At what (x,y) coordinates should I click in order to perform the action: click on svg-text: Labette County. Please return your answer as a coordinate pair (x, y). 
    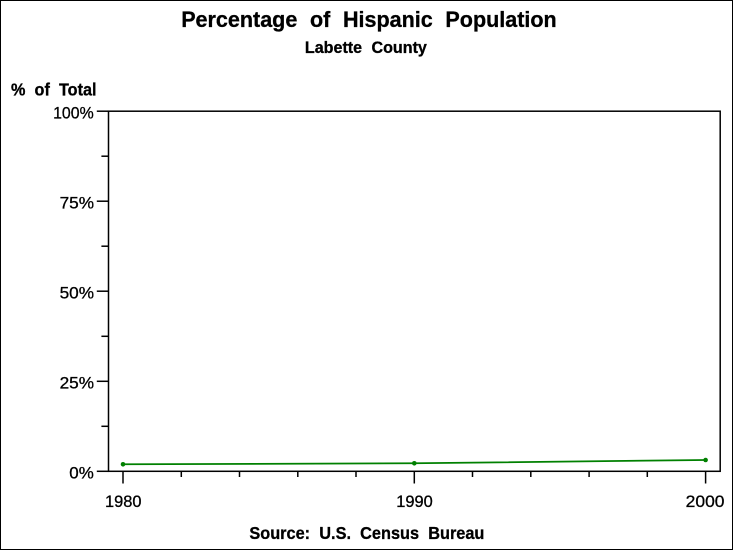
    Looking at the image, I should click on (366, 48).